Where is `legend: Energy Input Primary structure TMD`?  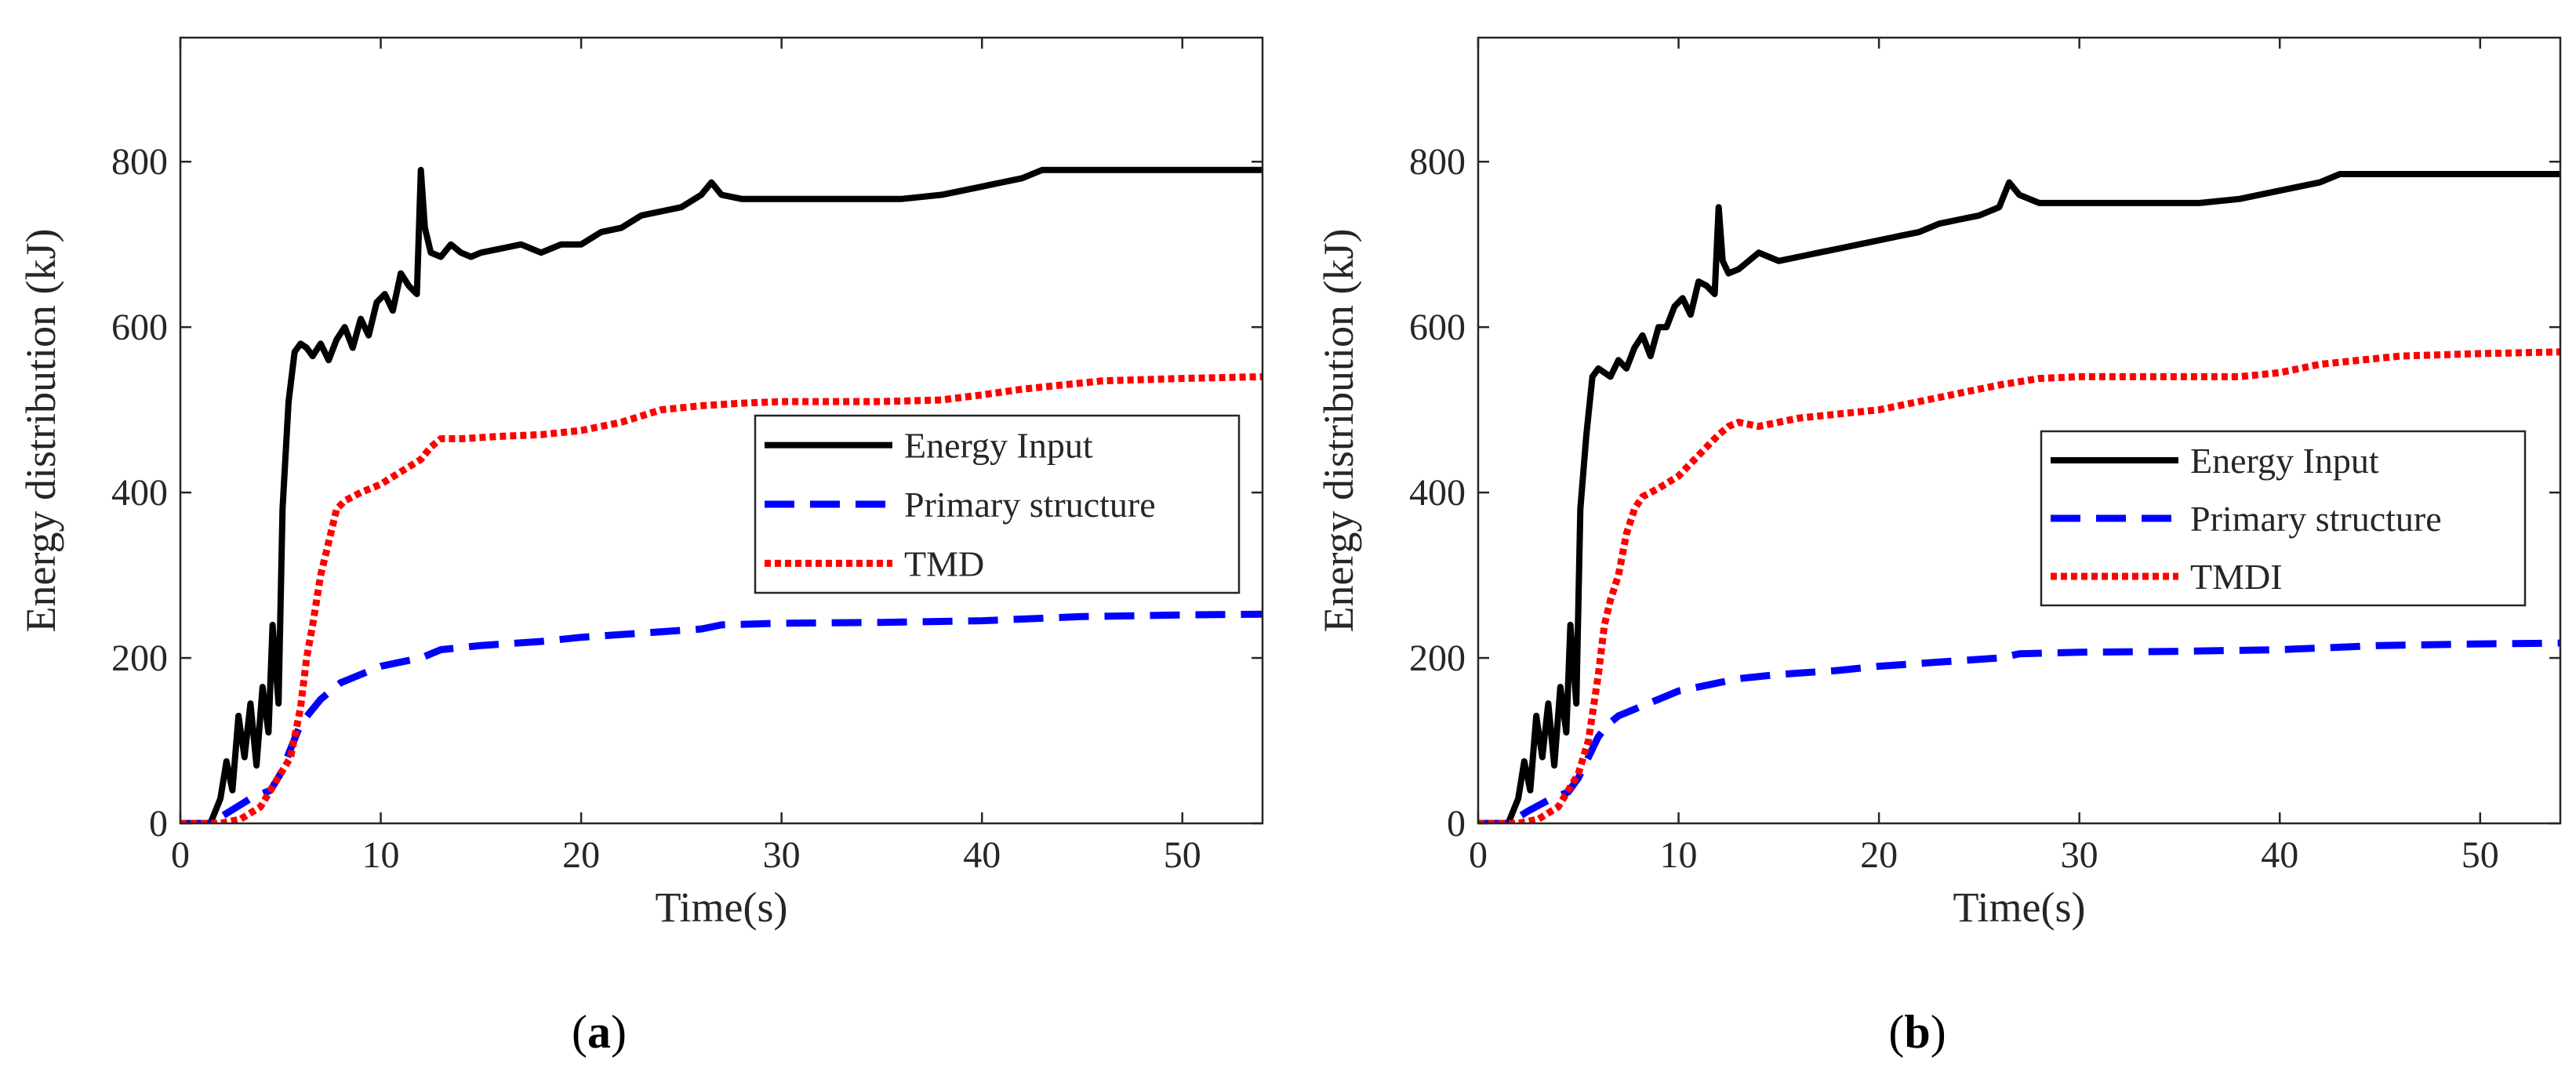 legend: Energy Input Primary structure TMD is located at coordinates (997, 504).